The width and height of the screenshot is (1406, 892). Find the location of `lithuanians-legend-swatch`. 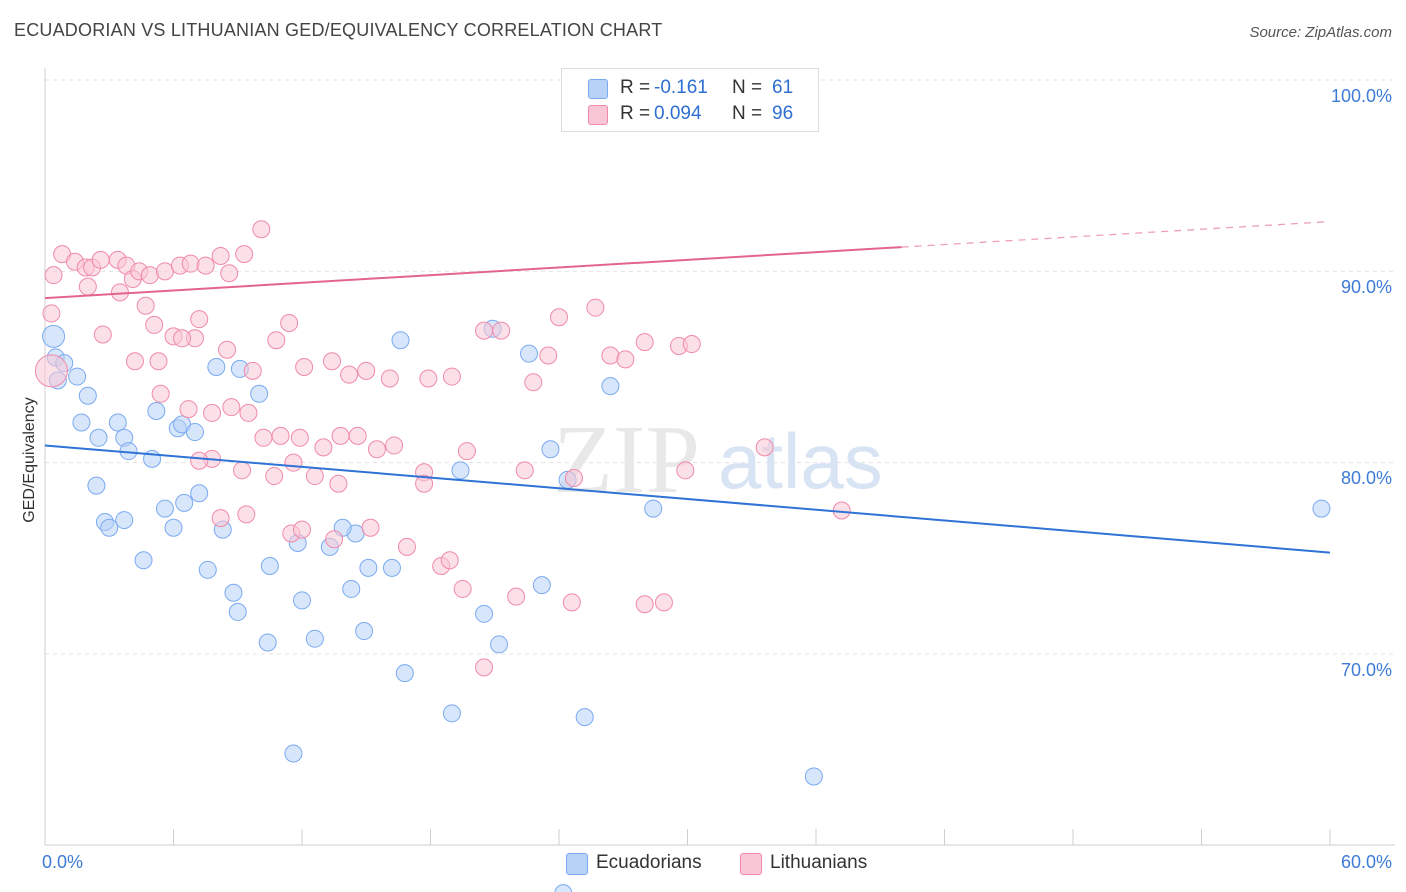

lithuanians-legend-swatch is located at coordinates (751, 864).